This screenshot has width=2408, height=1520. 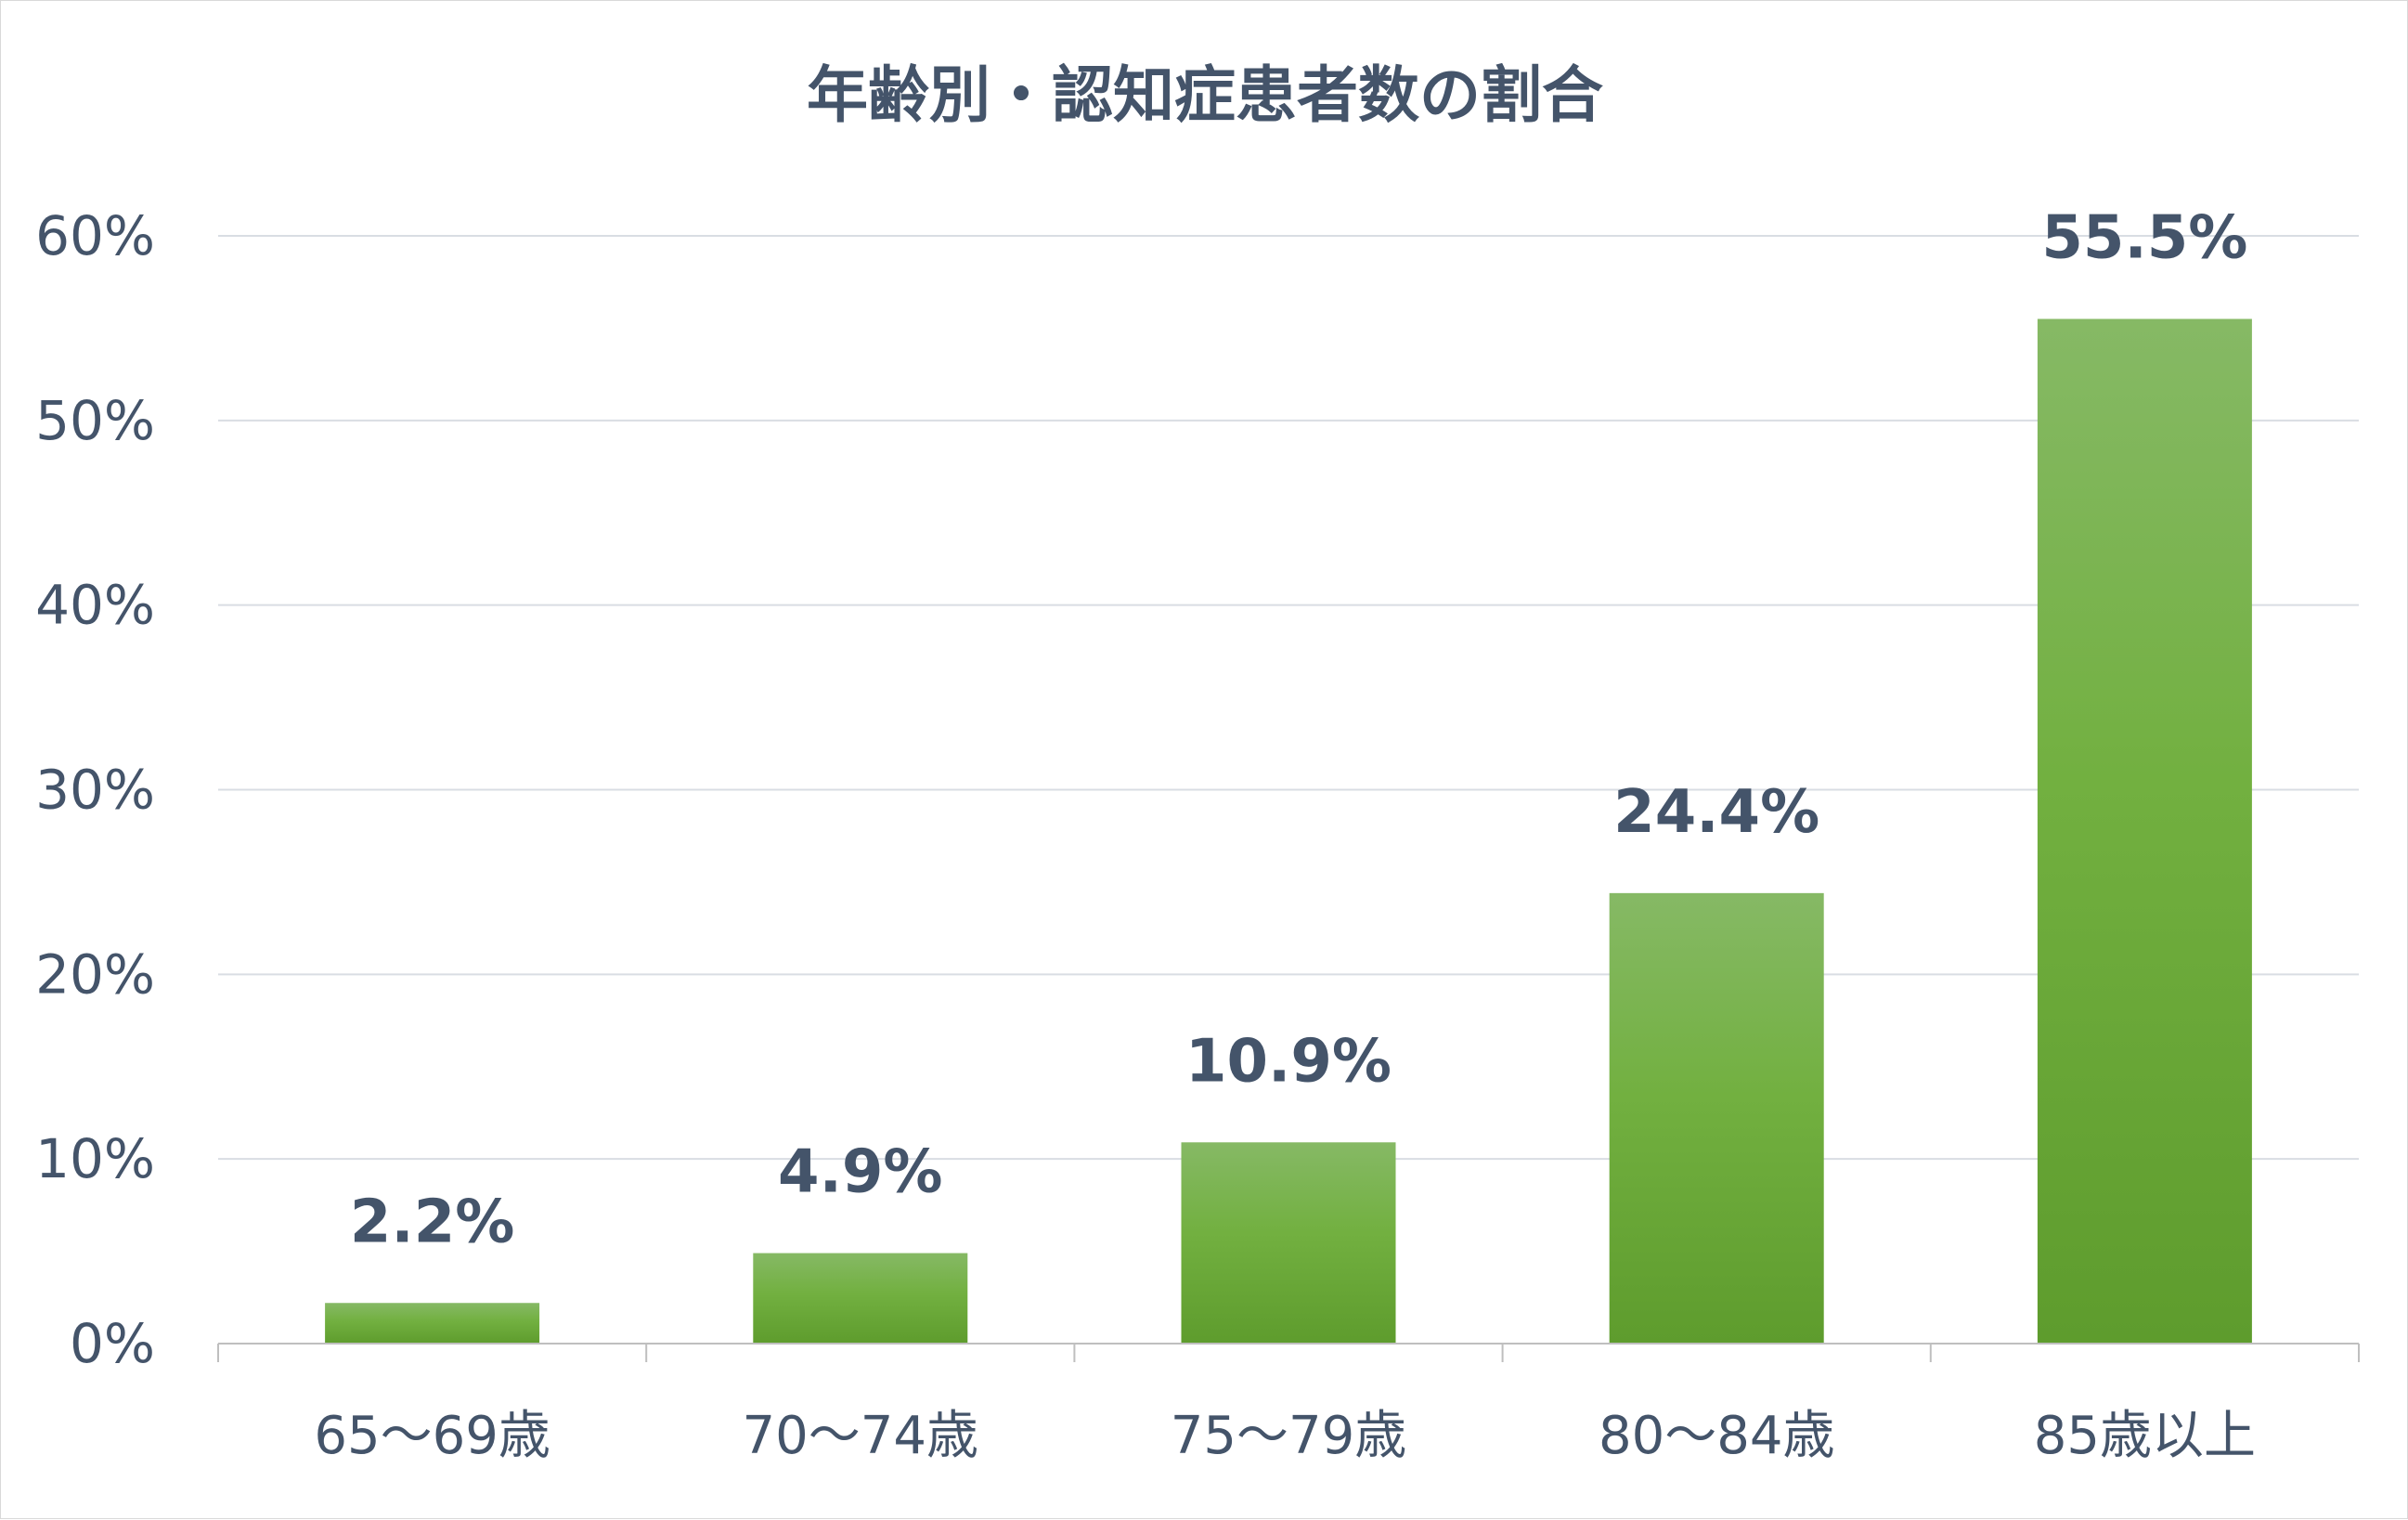 I want to click on y-tick-label: 10%, so click(x=95, y=1159).